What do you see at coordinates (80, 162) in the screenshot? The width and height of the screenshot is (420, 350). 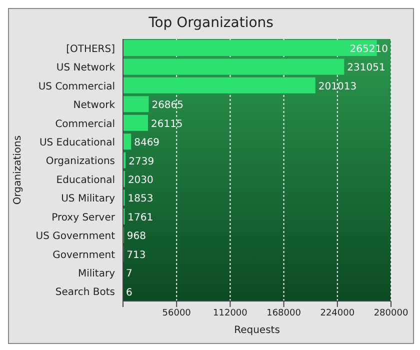 I see `y-tick-label: Organizations` at bounding box center [80, 162].